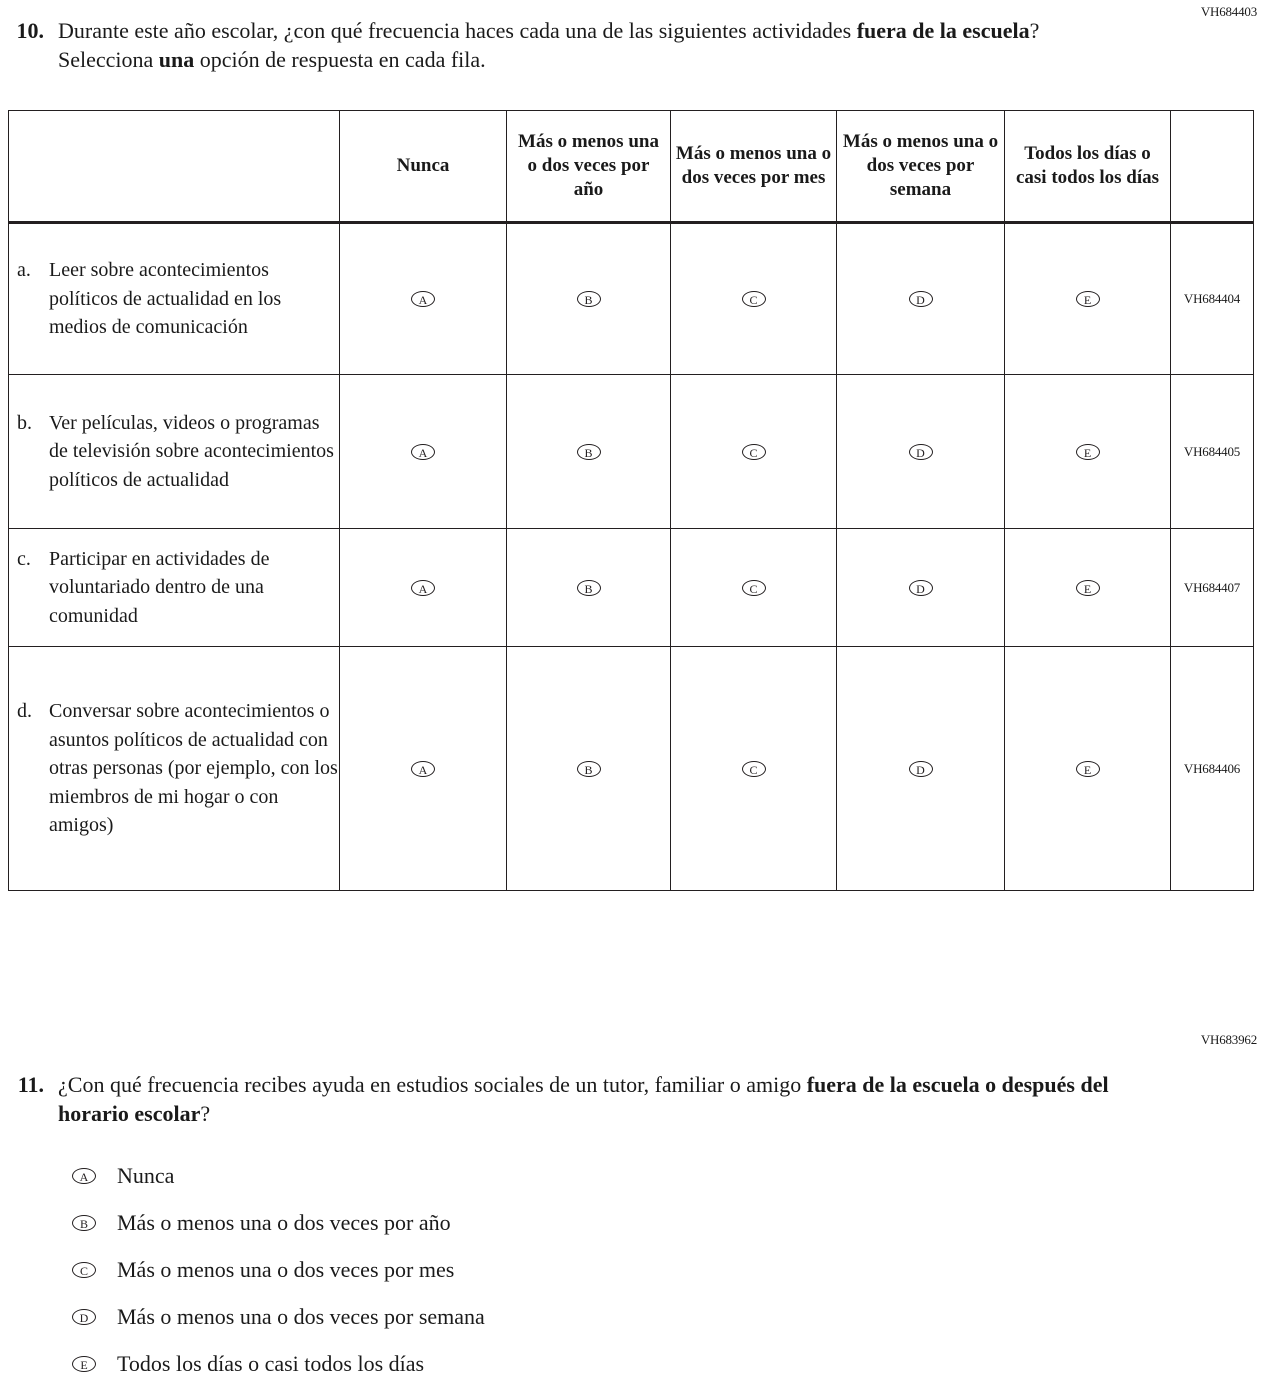 The image size is (1271, 1387). I want to click on bubble-cell-b-1: A, so click(423, 451).